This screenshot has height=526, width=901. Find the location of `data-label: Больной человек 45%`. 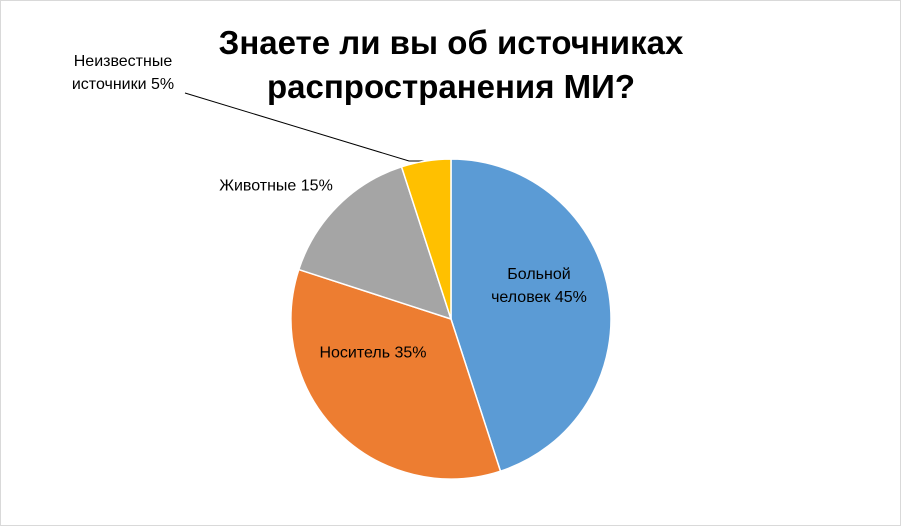

data-label: Больной человек 45% is located at coordinates (539, 286).